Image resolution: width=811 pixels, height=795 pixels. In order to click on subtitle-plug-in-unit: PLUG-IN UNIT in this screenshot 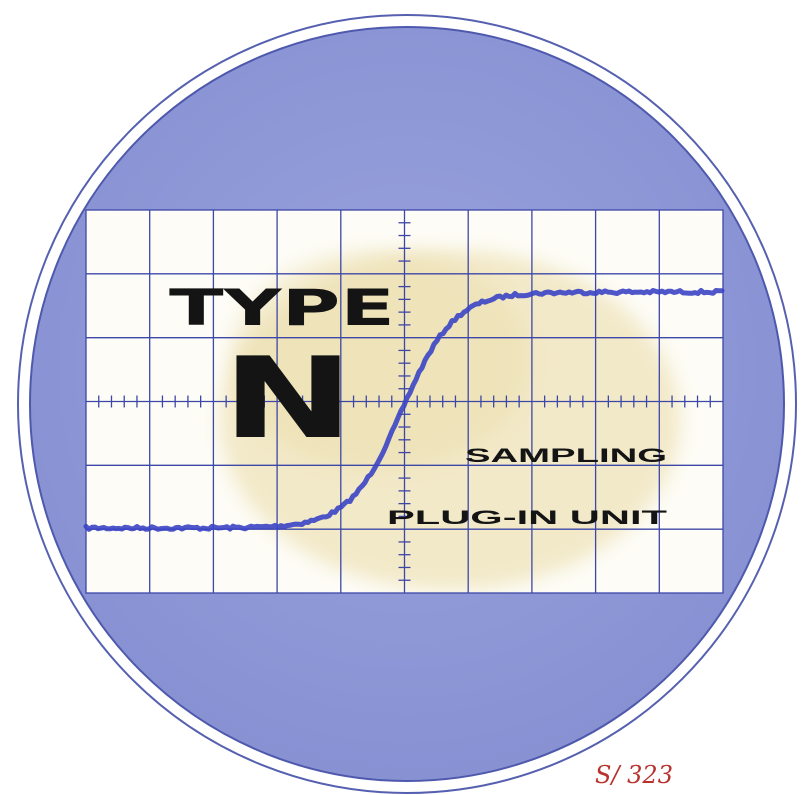, I will do `click(527, 518)`.